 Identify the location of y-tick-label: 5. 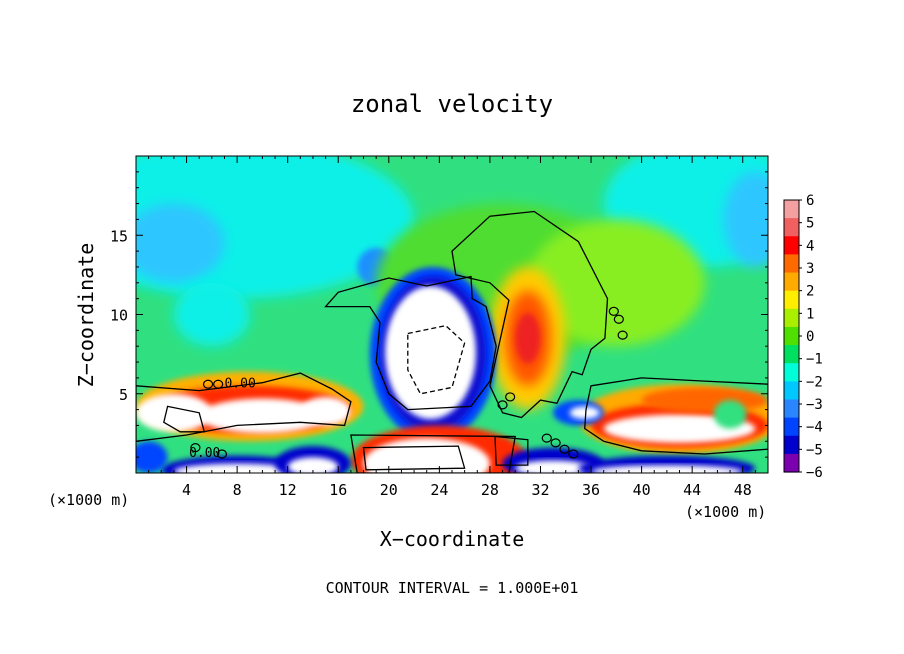
(123, 395).